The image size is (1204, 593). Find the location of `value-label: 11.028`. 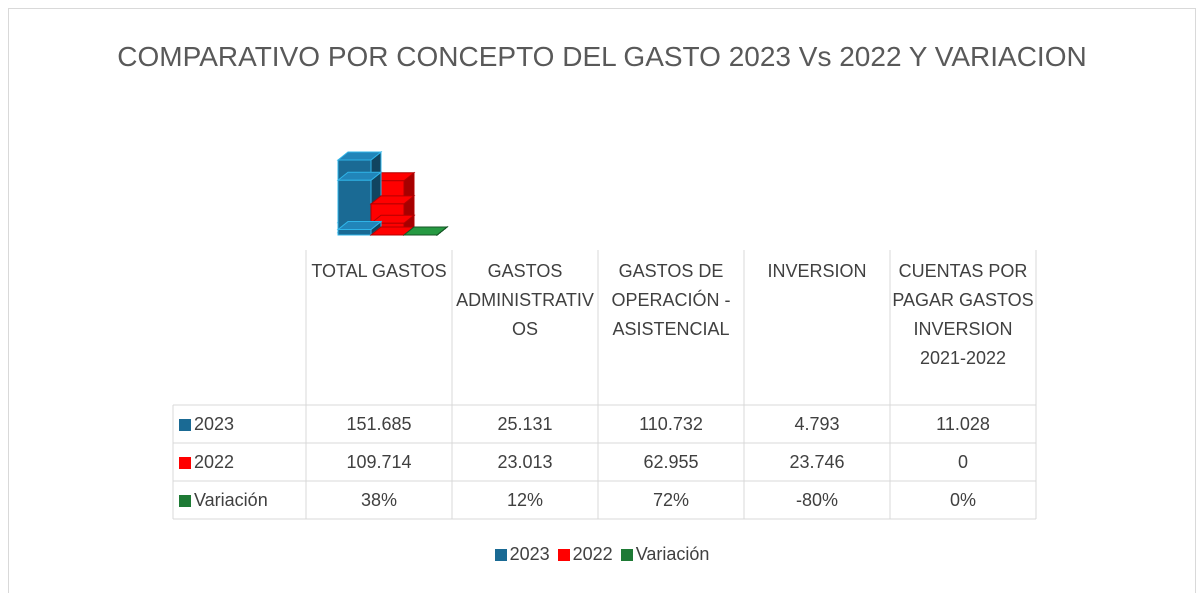

value-label: 11.028 is located at coordinates (963, 424).